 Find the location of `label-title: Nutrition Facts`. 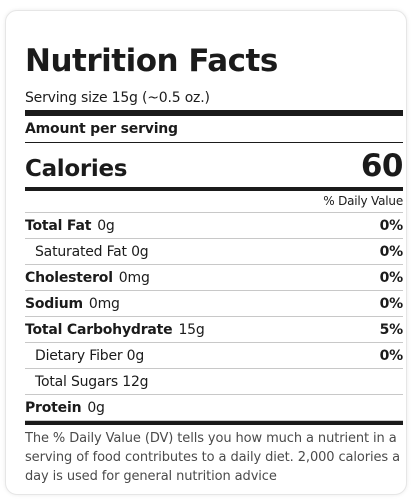

label-title: Nutrition Facts is located at coordinates (151, 61).